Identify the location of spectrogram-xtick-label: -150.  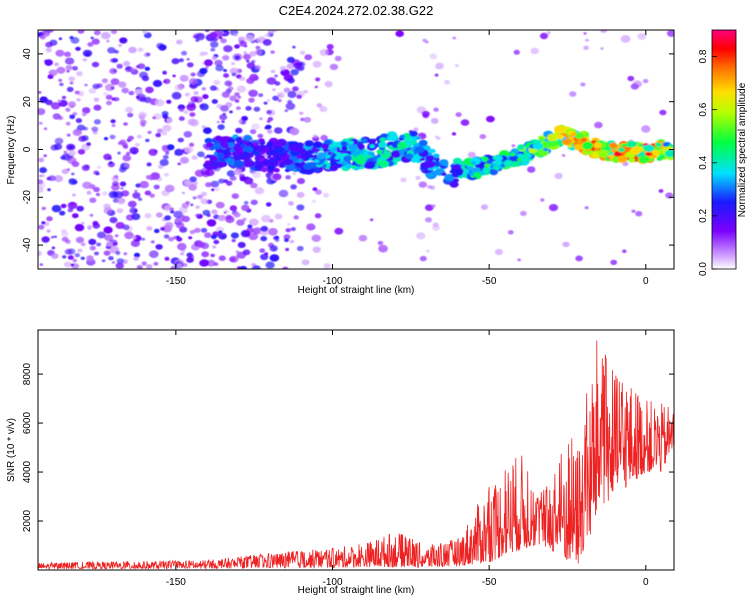
(176, 281).